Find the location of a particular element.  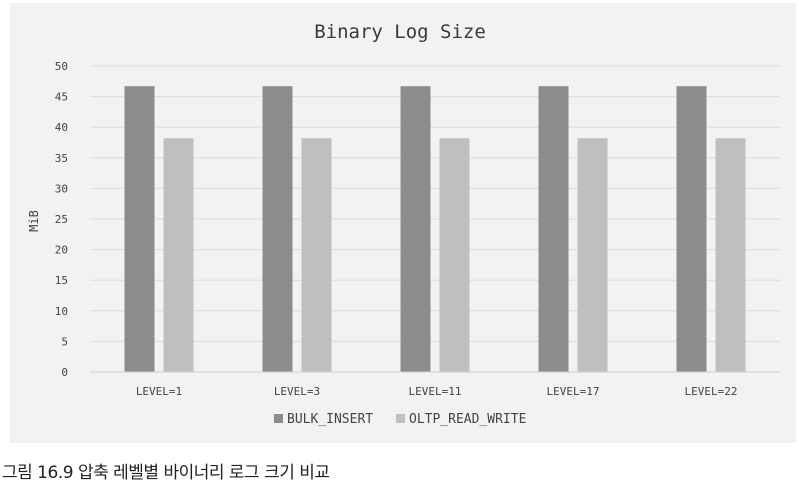

y-tick-label: 5 is located at coordinates (64, 341).